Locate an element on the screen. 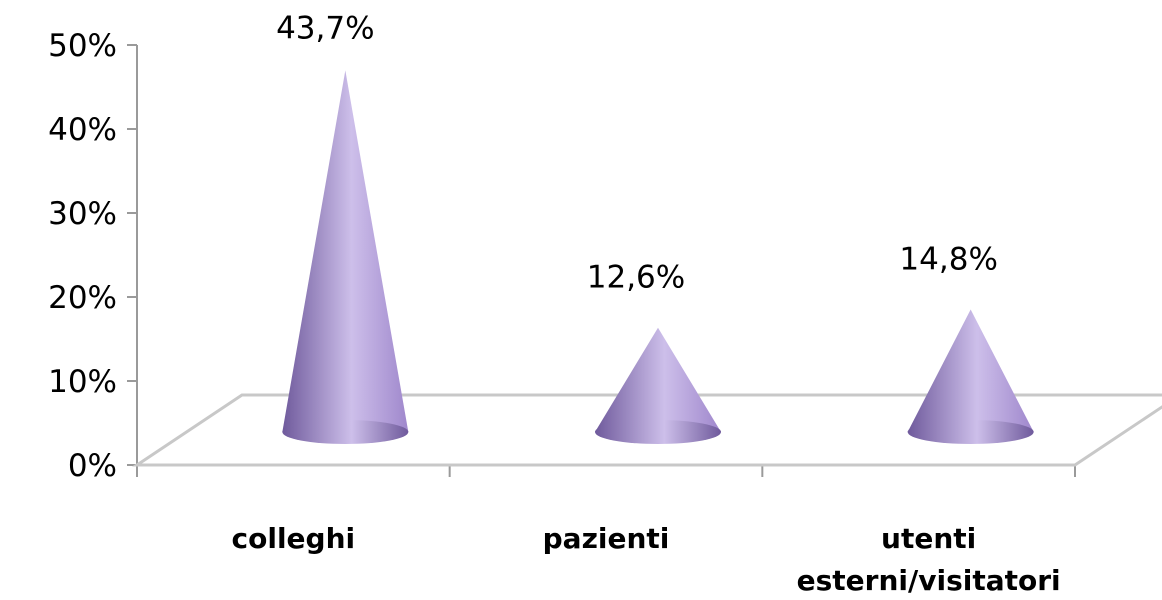  y-tick-label: 10% is located at coordinates (82, 382).